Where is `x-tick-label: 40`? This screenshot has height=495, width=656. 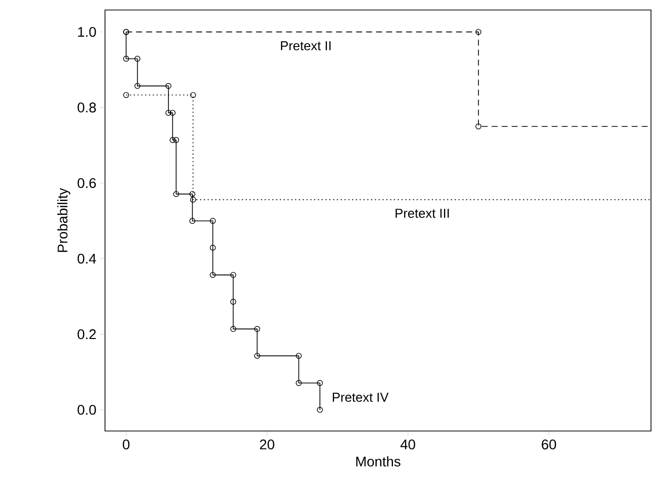
x-tick-label: 40 is located at coordinates (408, 445).